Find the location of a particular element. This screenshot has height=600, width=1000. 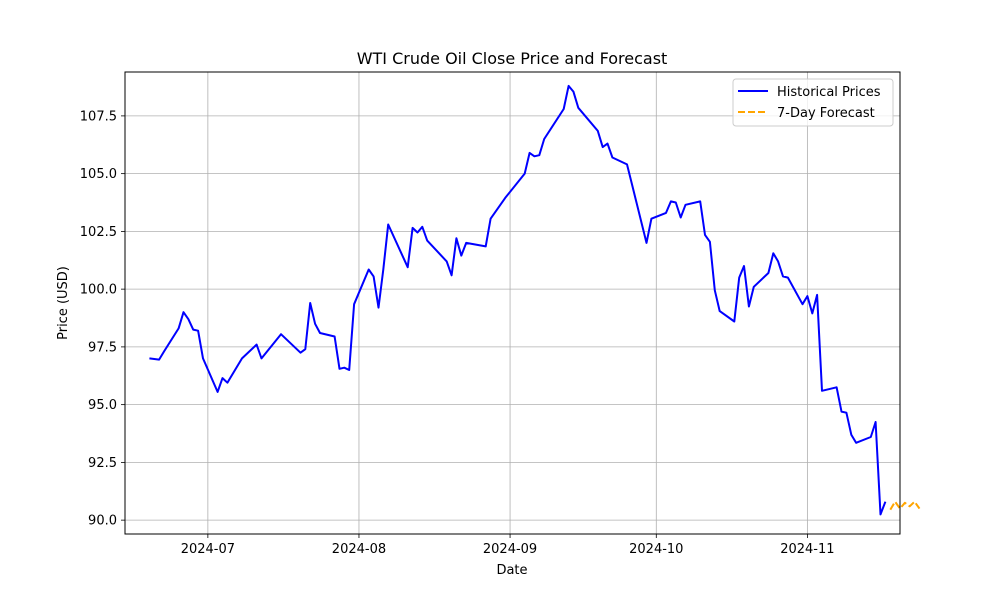

y-axis: 90.0 92.5 95.0 97.5 100.0 102.5 105.0 107.5 is located at coordinates (102, 319).